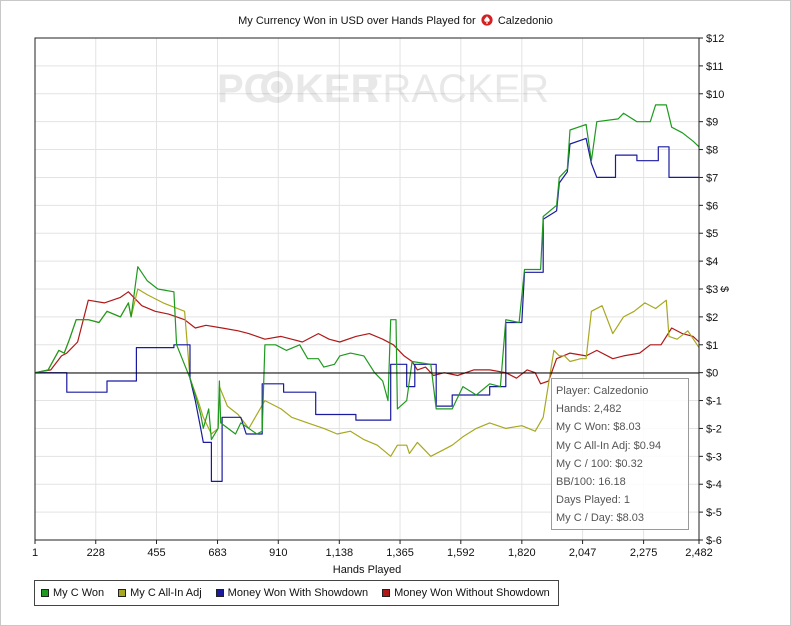 The image size is (791, 626). Describe the element at coordinates (712, 234) in the screenshot. I see `y-tick-label: $5` at that location.